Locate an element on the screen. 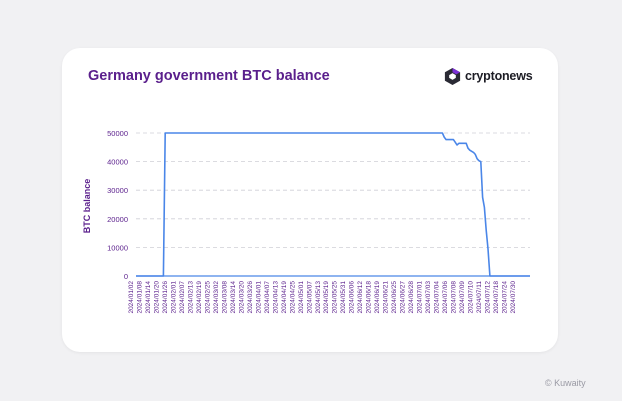  x-tick-label: 2024/04/25 is located at coordinates (292, 297).